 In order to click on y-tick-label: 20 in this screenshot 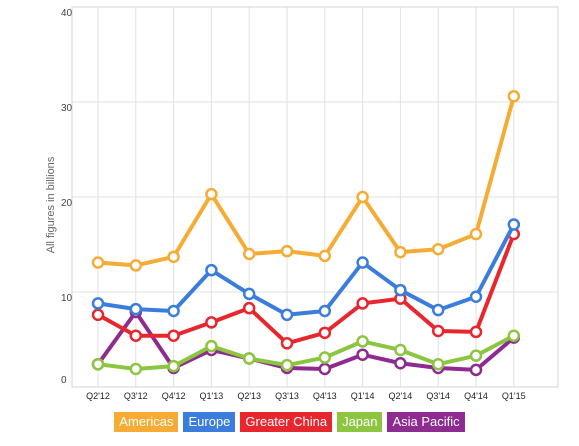, I will do `click(67, 203)`.